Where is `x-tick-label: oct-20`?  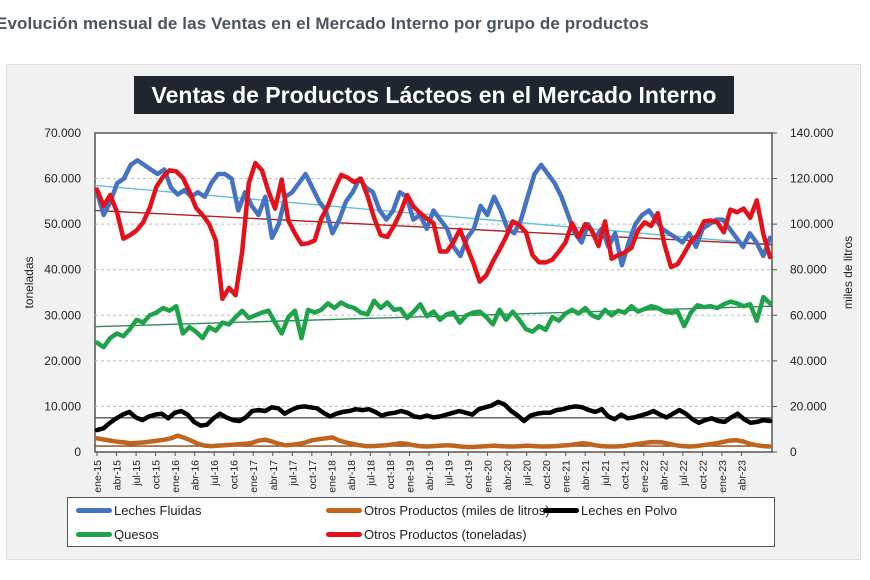 x-tick-label: oct-20 is located at coordinates (547, 474).